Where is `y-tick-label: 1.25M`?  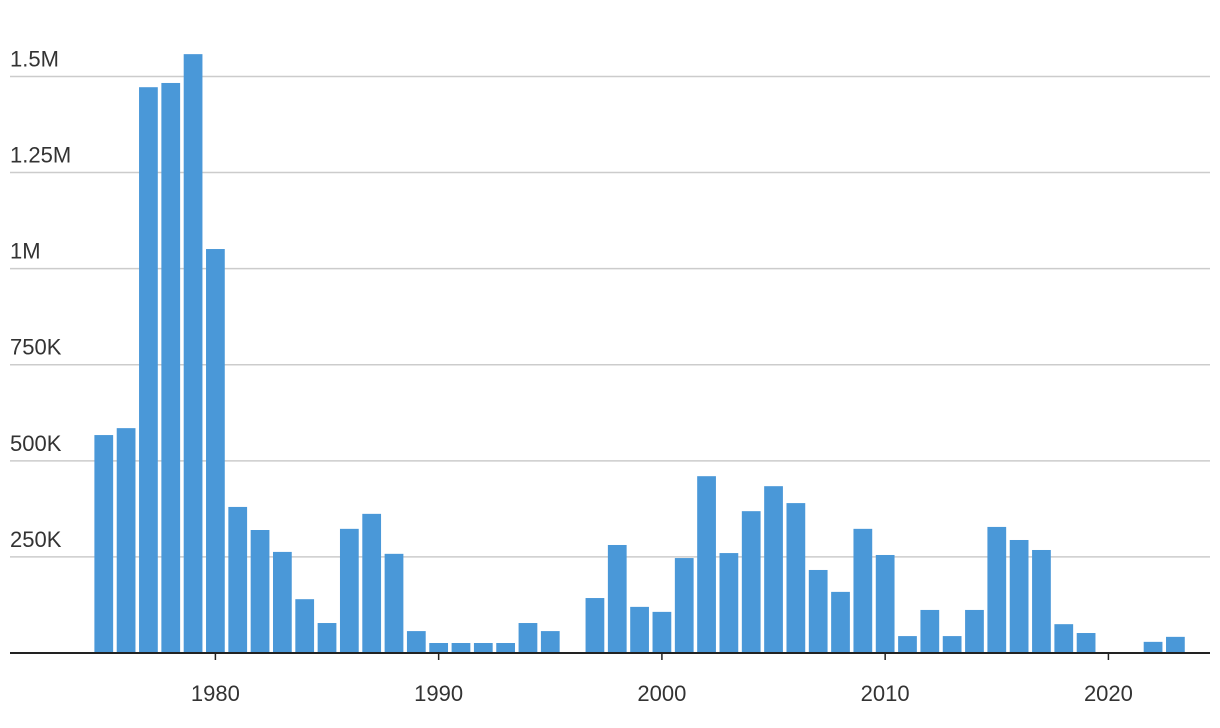
y-tick-label: 1.25M is located at coordinates (40, 155).